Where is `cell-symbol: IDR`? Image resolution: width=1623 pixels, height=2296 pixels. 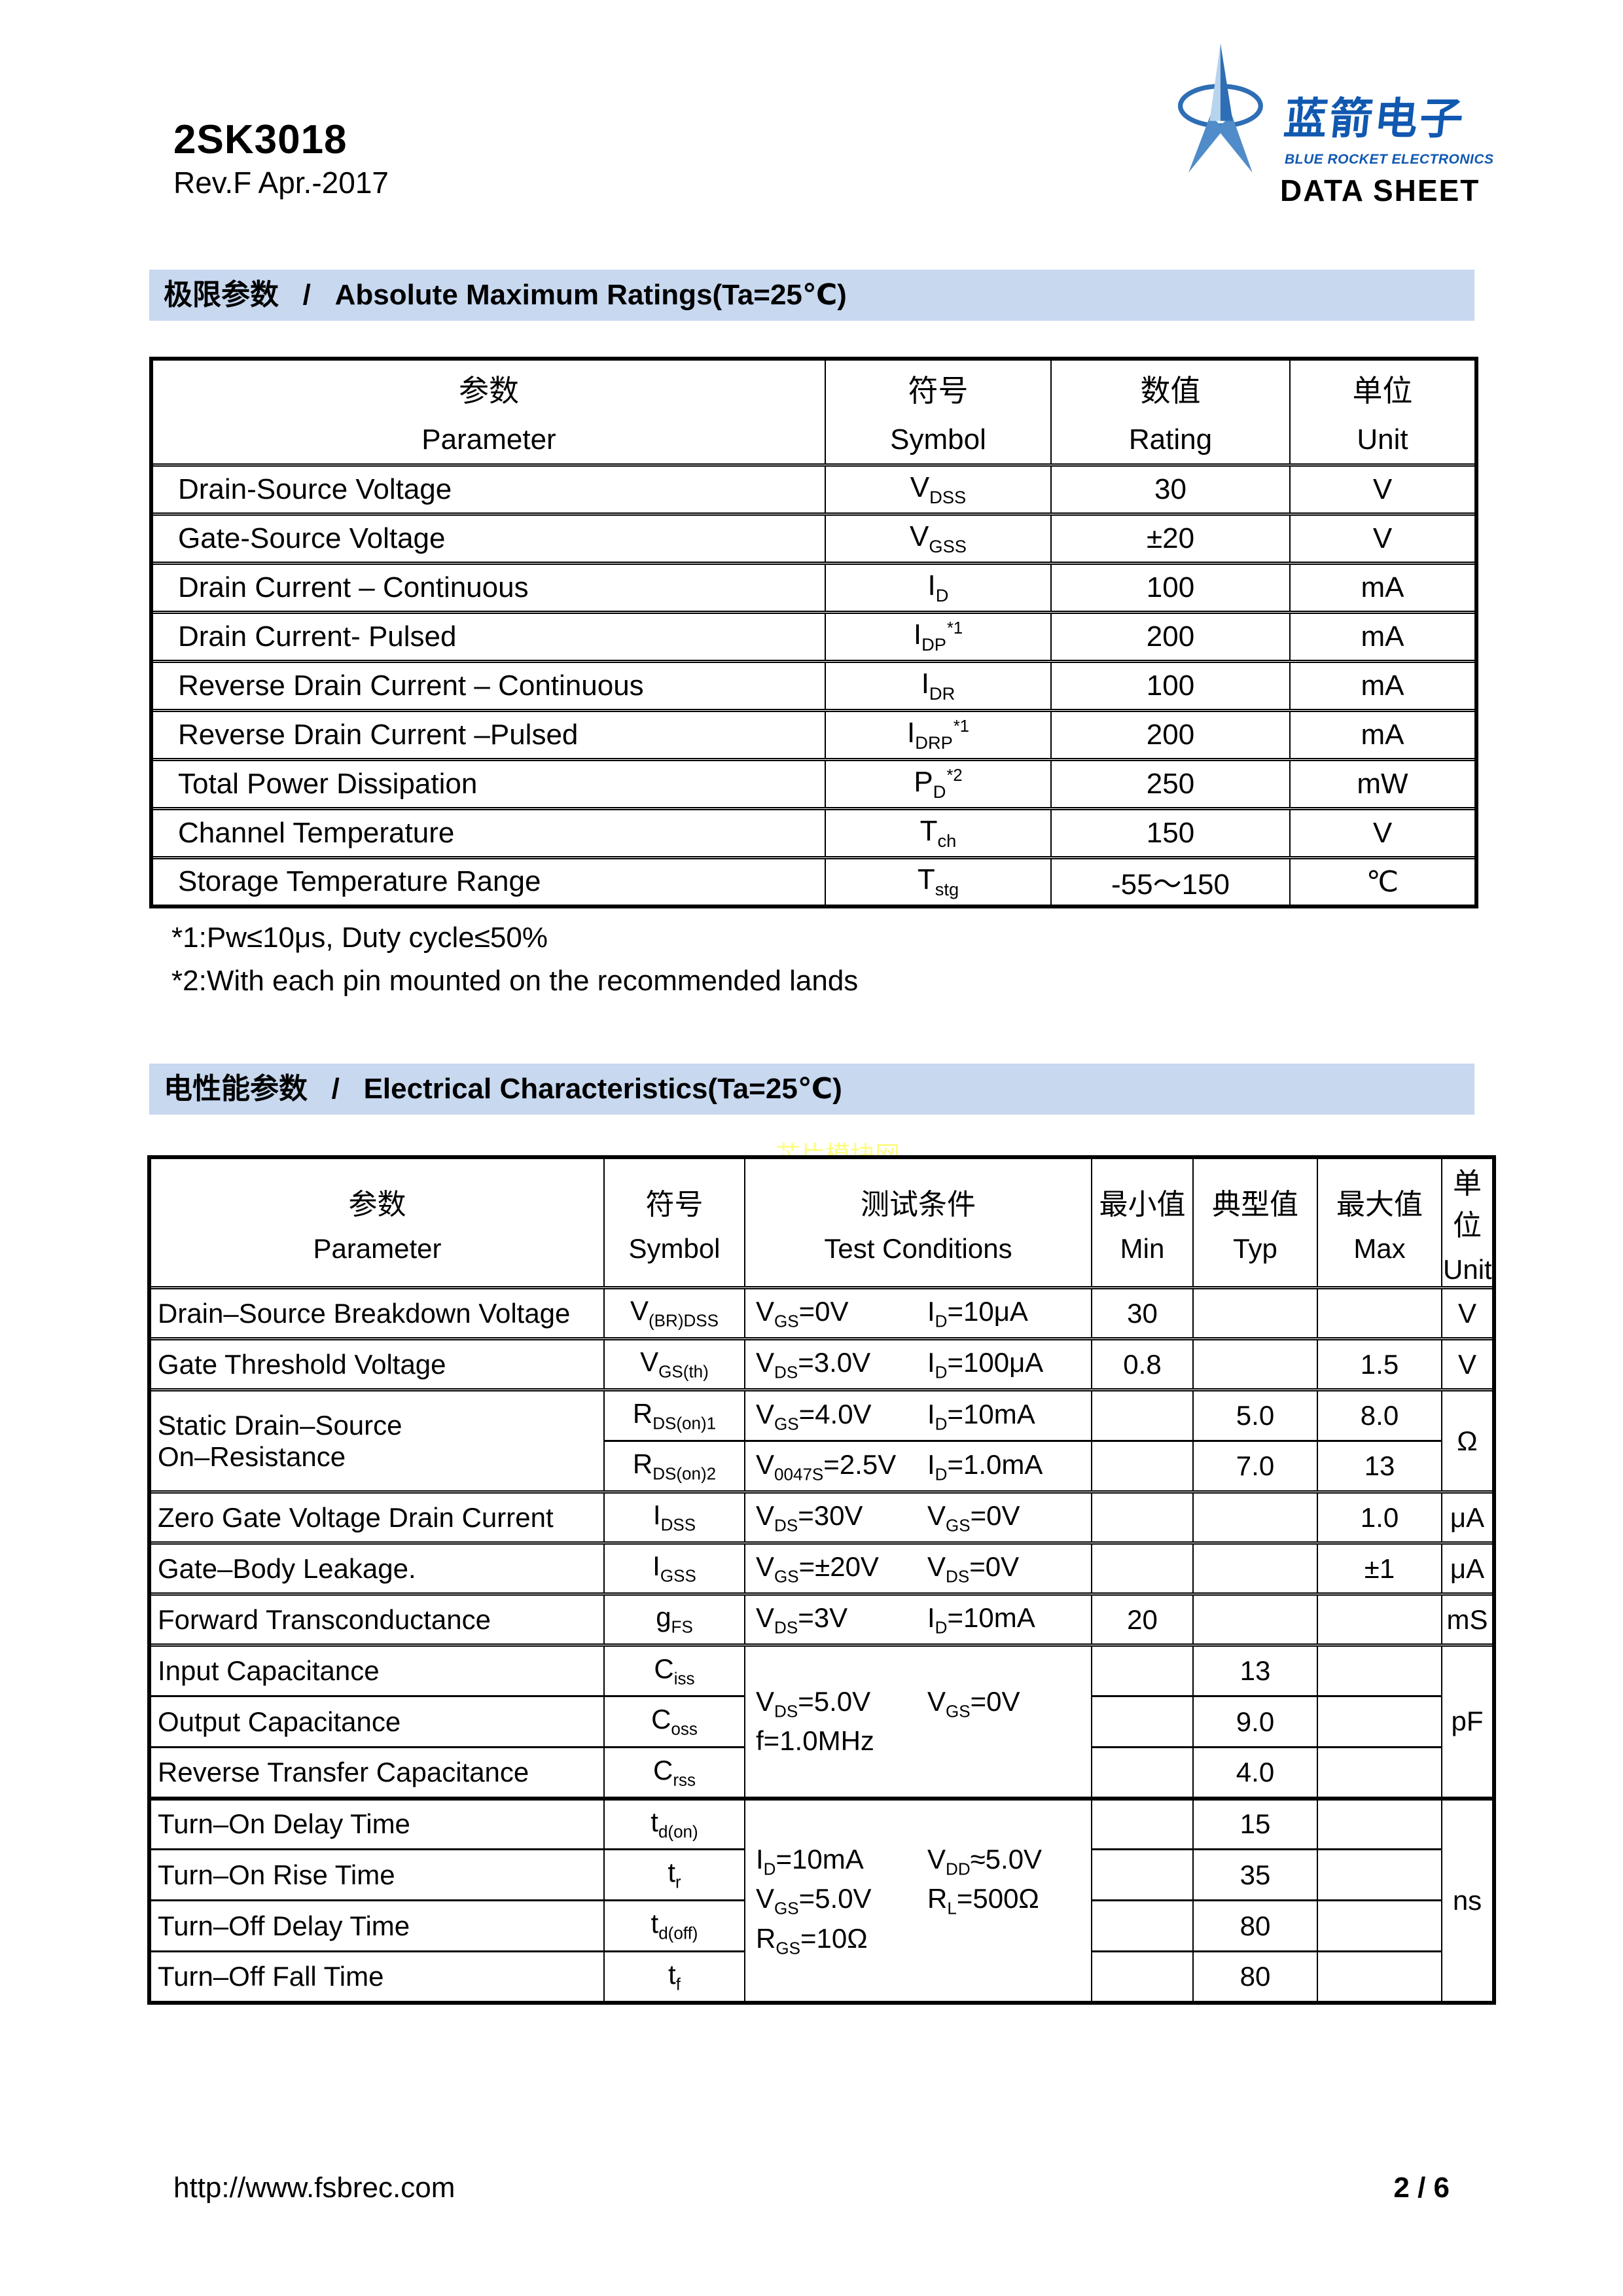
cell-symbol: IDR is located at coordinates (938, 684).